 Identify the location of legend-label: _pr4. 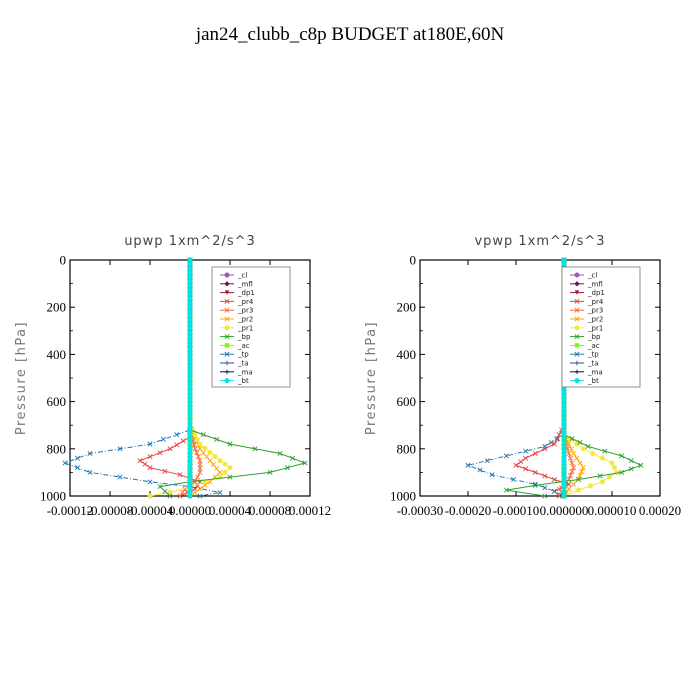
(595, 302).